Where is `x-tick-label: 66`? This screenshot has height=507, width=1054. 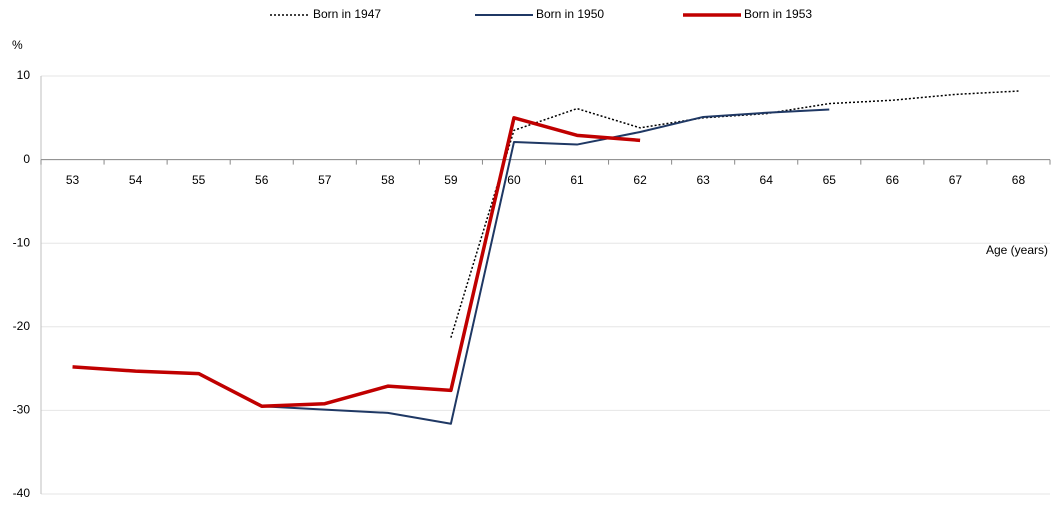
x-tick-label: 66 is located at coordinates (893, 180).